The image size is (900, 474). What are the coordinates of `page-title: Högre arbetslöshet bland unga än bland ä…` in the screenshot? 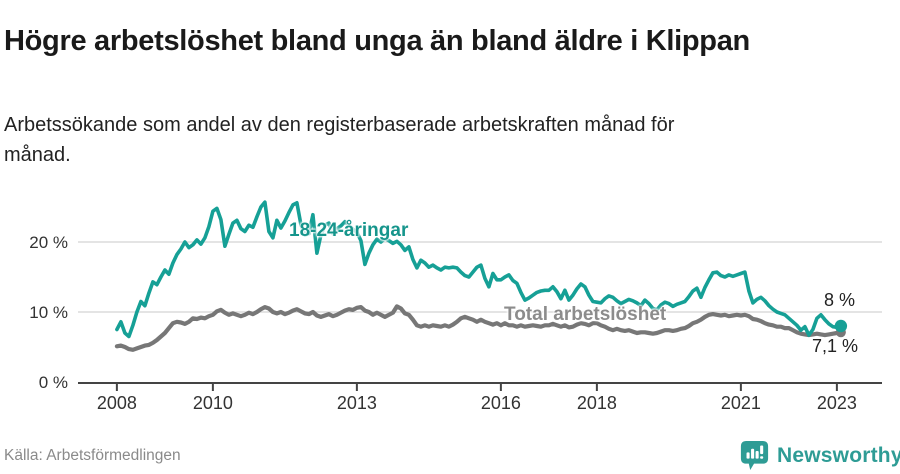 It's located at (377, 41).